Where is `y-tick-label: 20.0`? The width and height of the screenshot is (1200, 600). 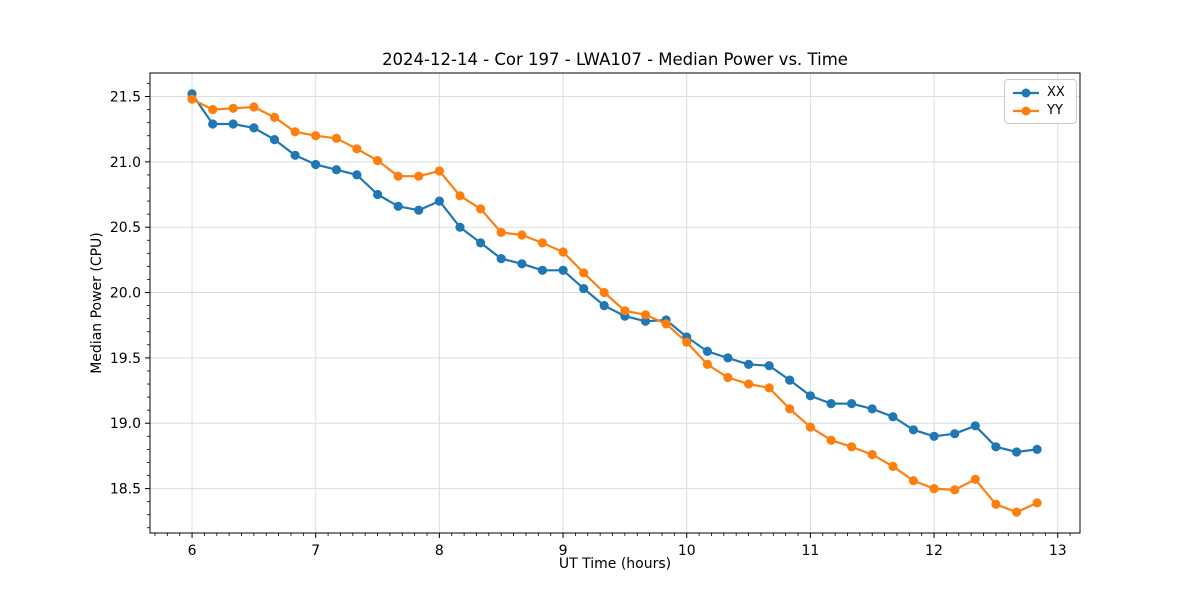
y-tick-label: 20.0 is located at coordinates (125, 294).